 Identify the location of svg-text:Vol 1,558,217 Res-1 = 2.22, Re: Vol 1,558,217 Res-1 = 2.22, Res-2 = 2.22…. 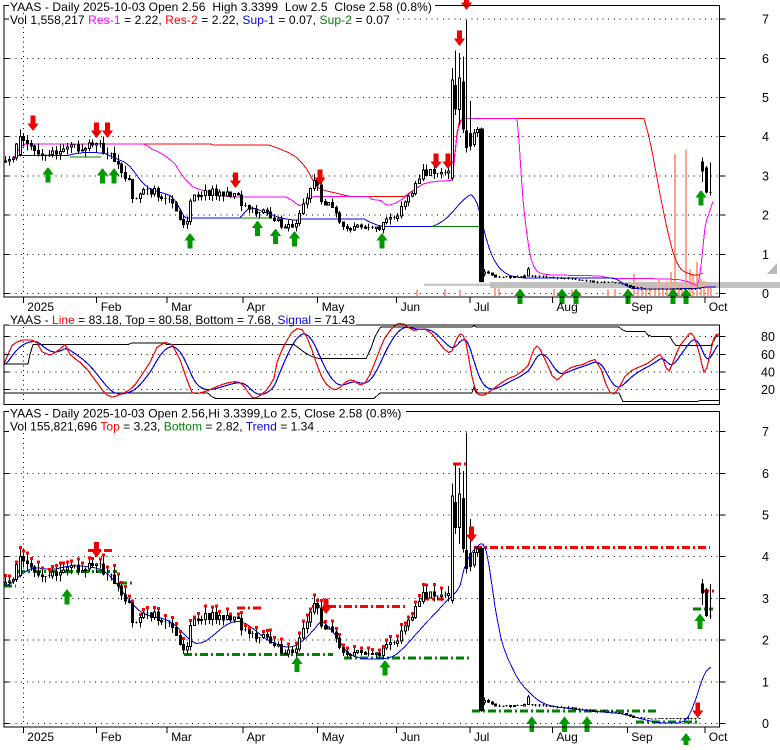
(200, 20).